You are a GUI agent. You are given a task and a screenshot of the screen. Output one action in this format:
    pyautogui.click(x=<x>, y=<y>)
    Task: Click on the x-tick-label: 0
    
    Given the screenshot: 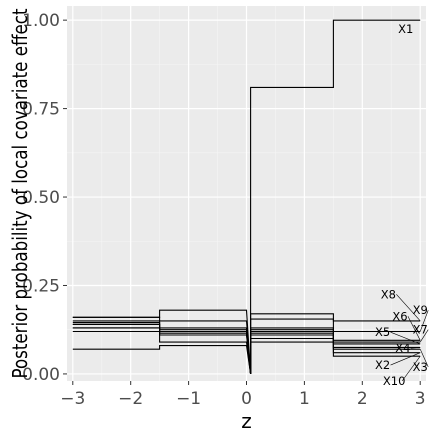 What is the action you would take?
    pyautogui.click(x=246, y=399)
    